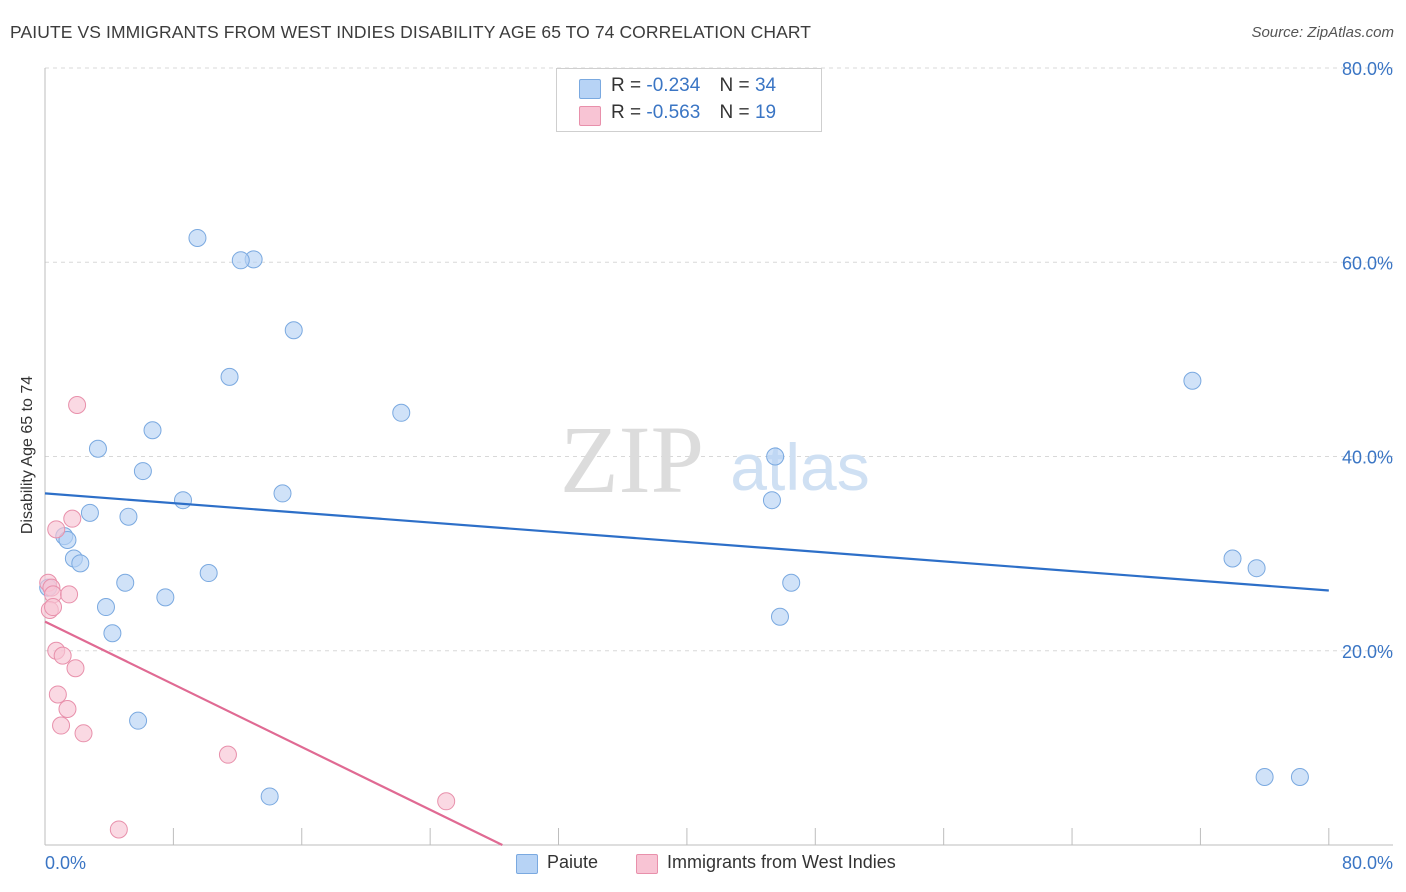  Describe the element at coordinates (573, 862) in the screenshot. I see `paiute-legend-label: Paiute` at that location.